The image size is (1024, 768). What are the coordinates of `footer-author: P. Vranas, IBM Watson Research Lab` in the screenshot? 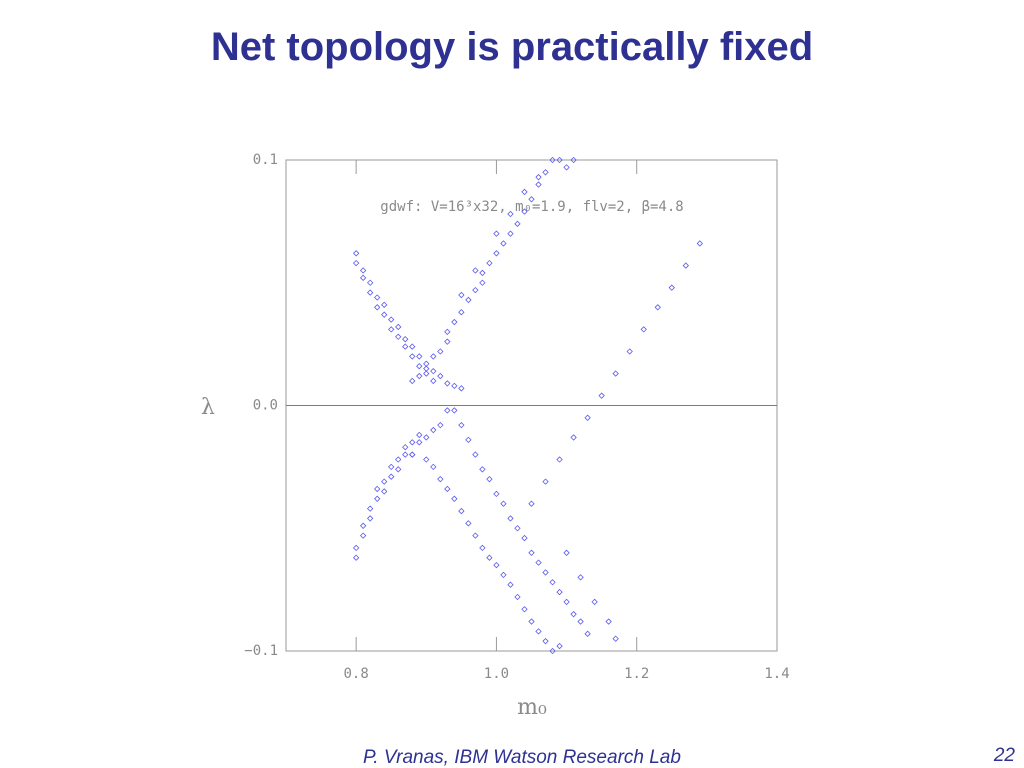 It's located at (522, 757).